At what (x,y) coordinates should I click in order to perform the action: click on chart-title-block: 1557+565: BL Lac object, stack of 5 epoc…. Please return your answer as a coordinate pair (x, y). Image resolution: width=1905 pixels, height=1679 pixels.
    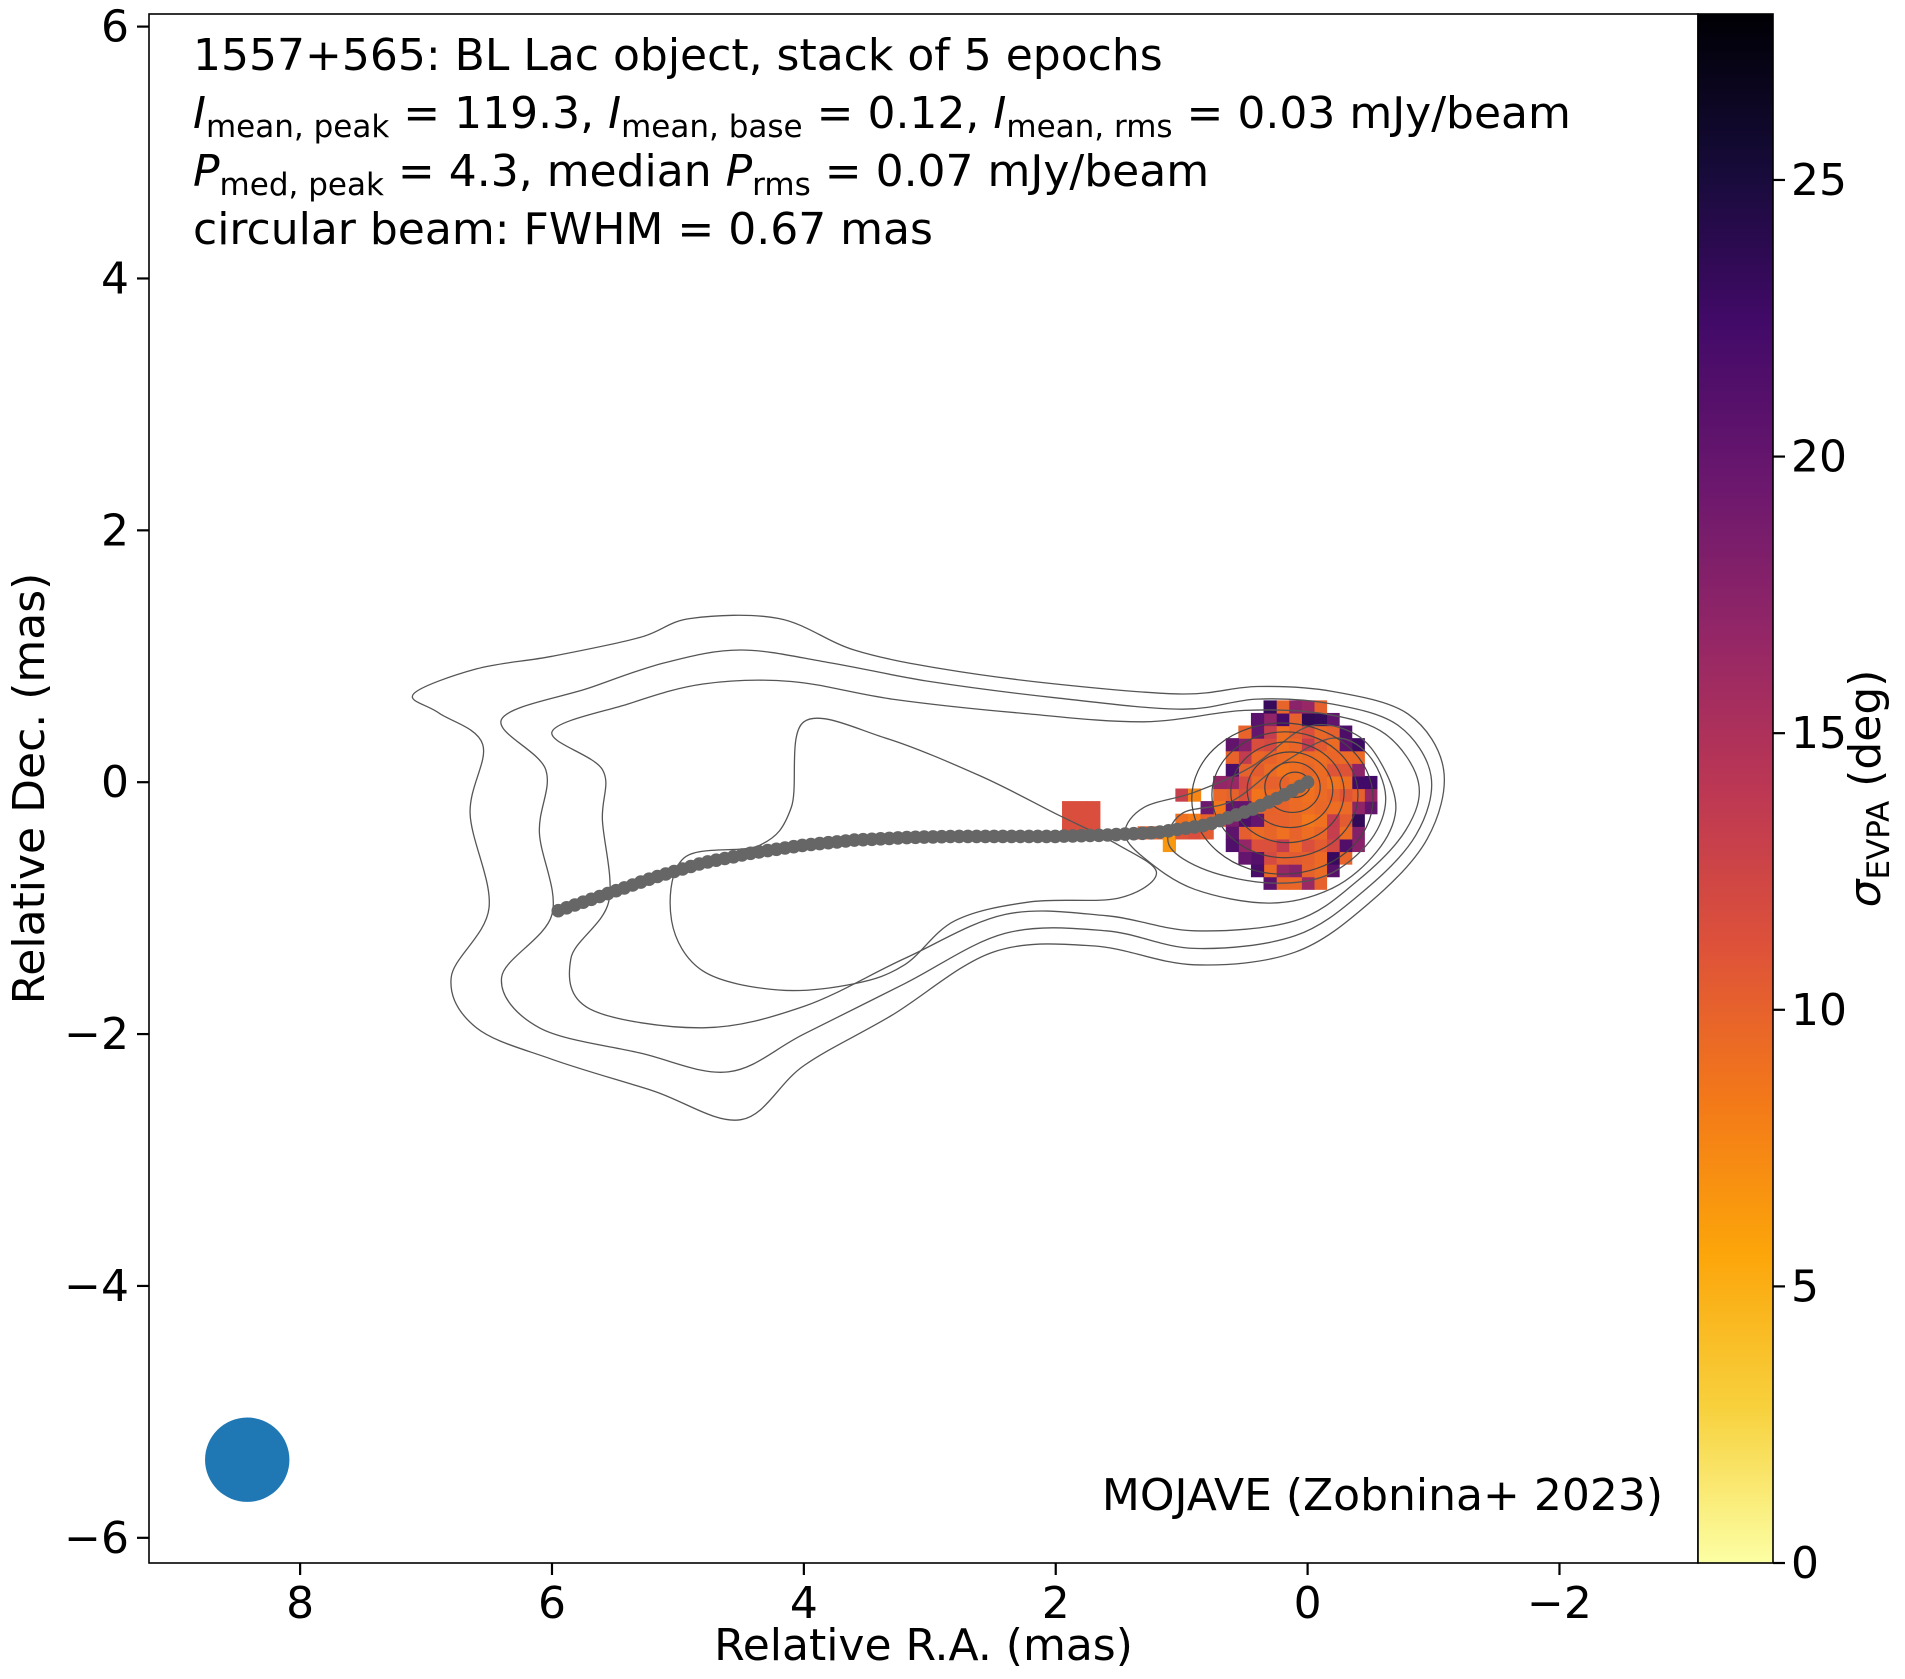
    Looking at the image, I should click on (882, 142).